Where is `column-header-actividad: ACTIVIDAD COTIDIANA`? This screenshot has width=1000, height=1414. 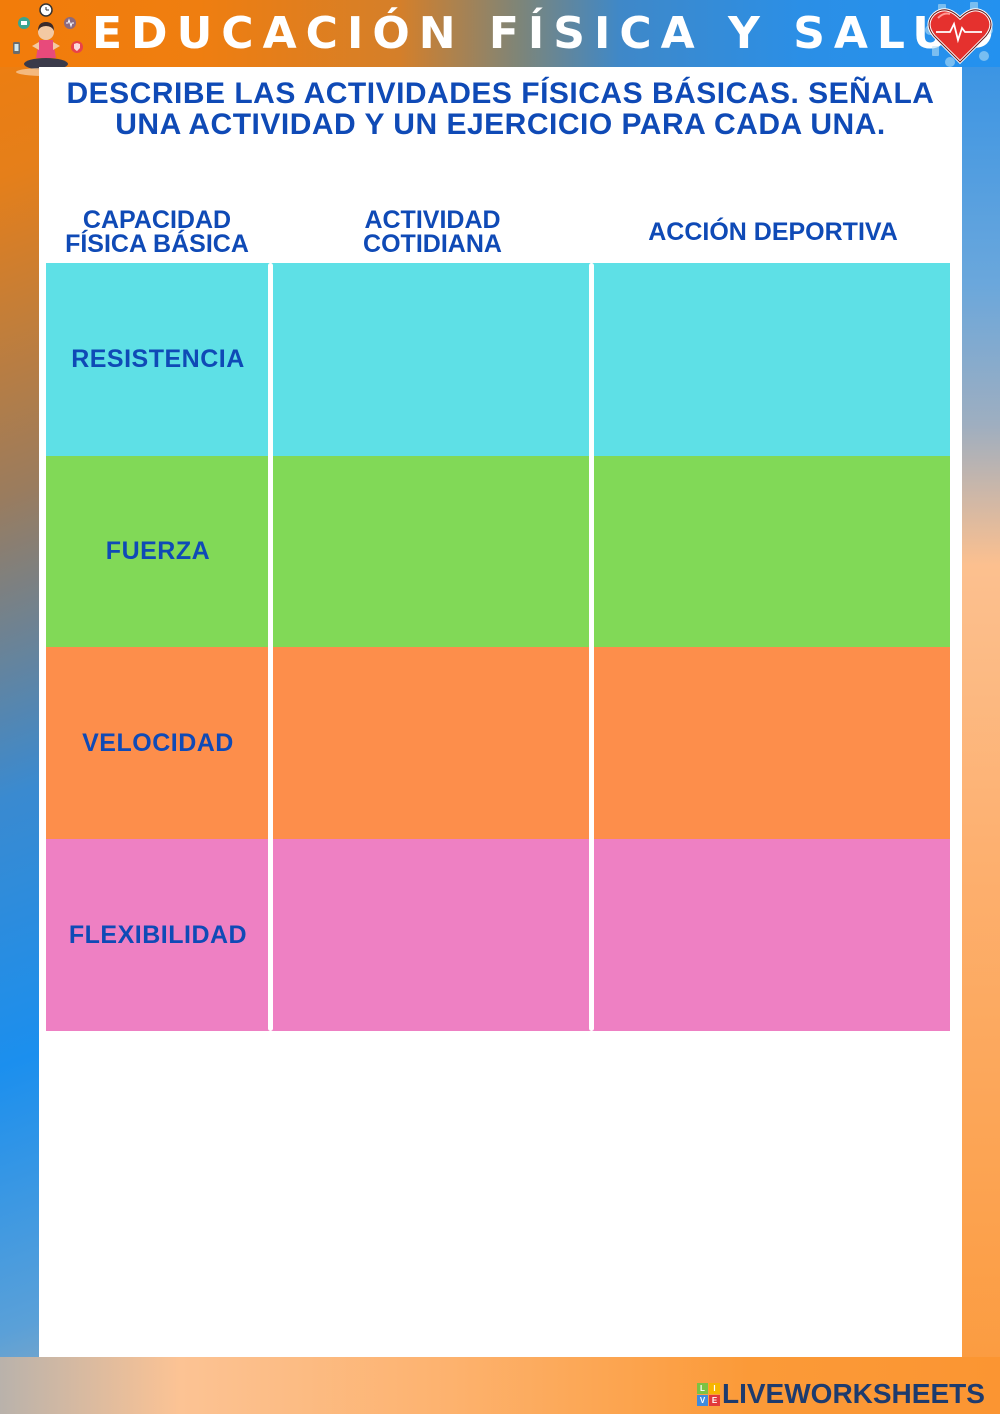 column-header-actividad: ACTIVIDAD COTIDIANA is located at coordinates (432, 232).